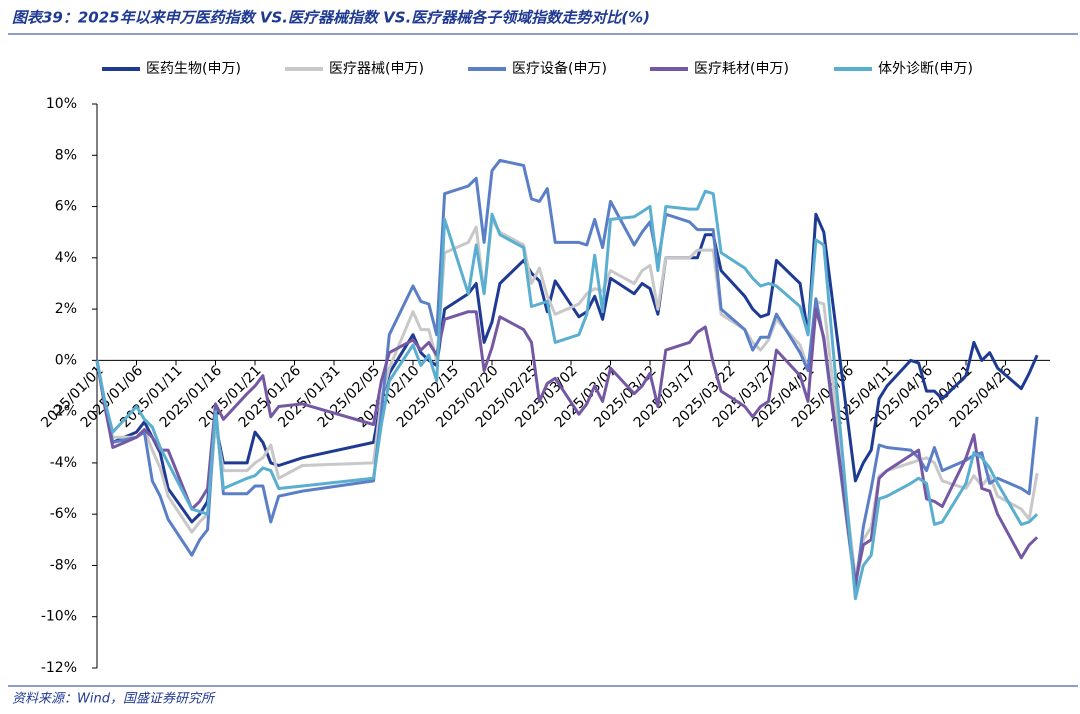 The width and height of the screenshot is (1080, 714). What do you see at coordinates (61, 104) in the screenshot?
I see `y-tick-label: 10%` at bounding box center [61, 104].